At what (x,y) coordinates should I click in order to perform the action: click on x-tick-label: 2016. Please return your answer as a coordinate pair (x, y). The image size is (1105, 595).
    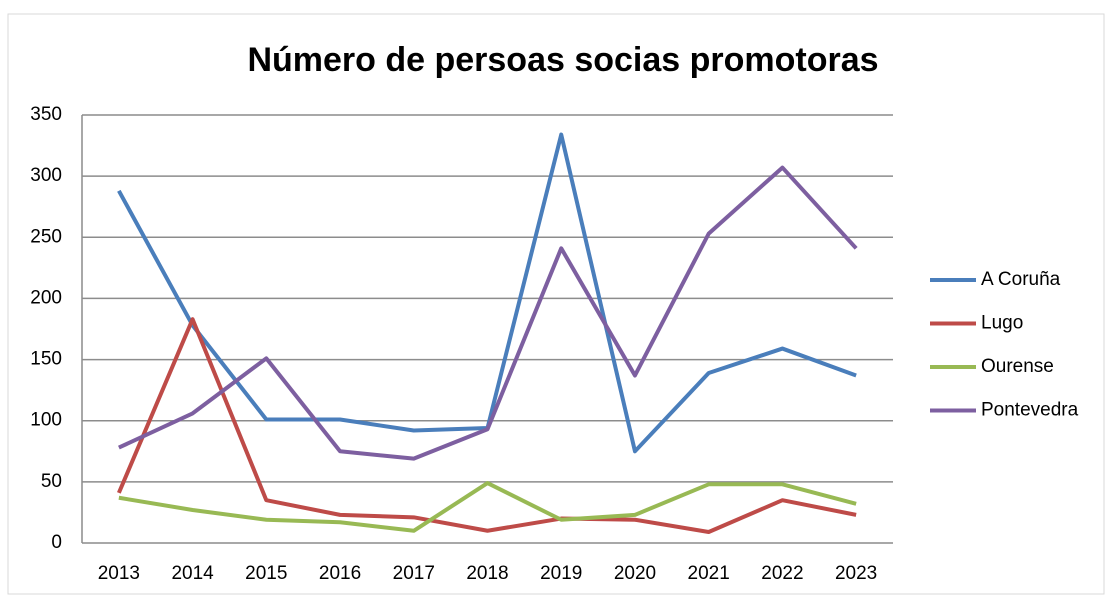
    Looking at the image, I should click on (340, 573).